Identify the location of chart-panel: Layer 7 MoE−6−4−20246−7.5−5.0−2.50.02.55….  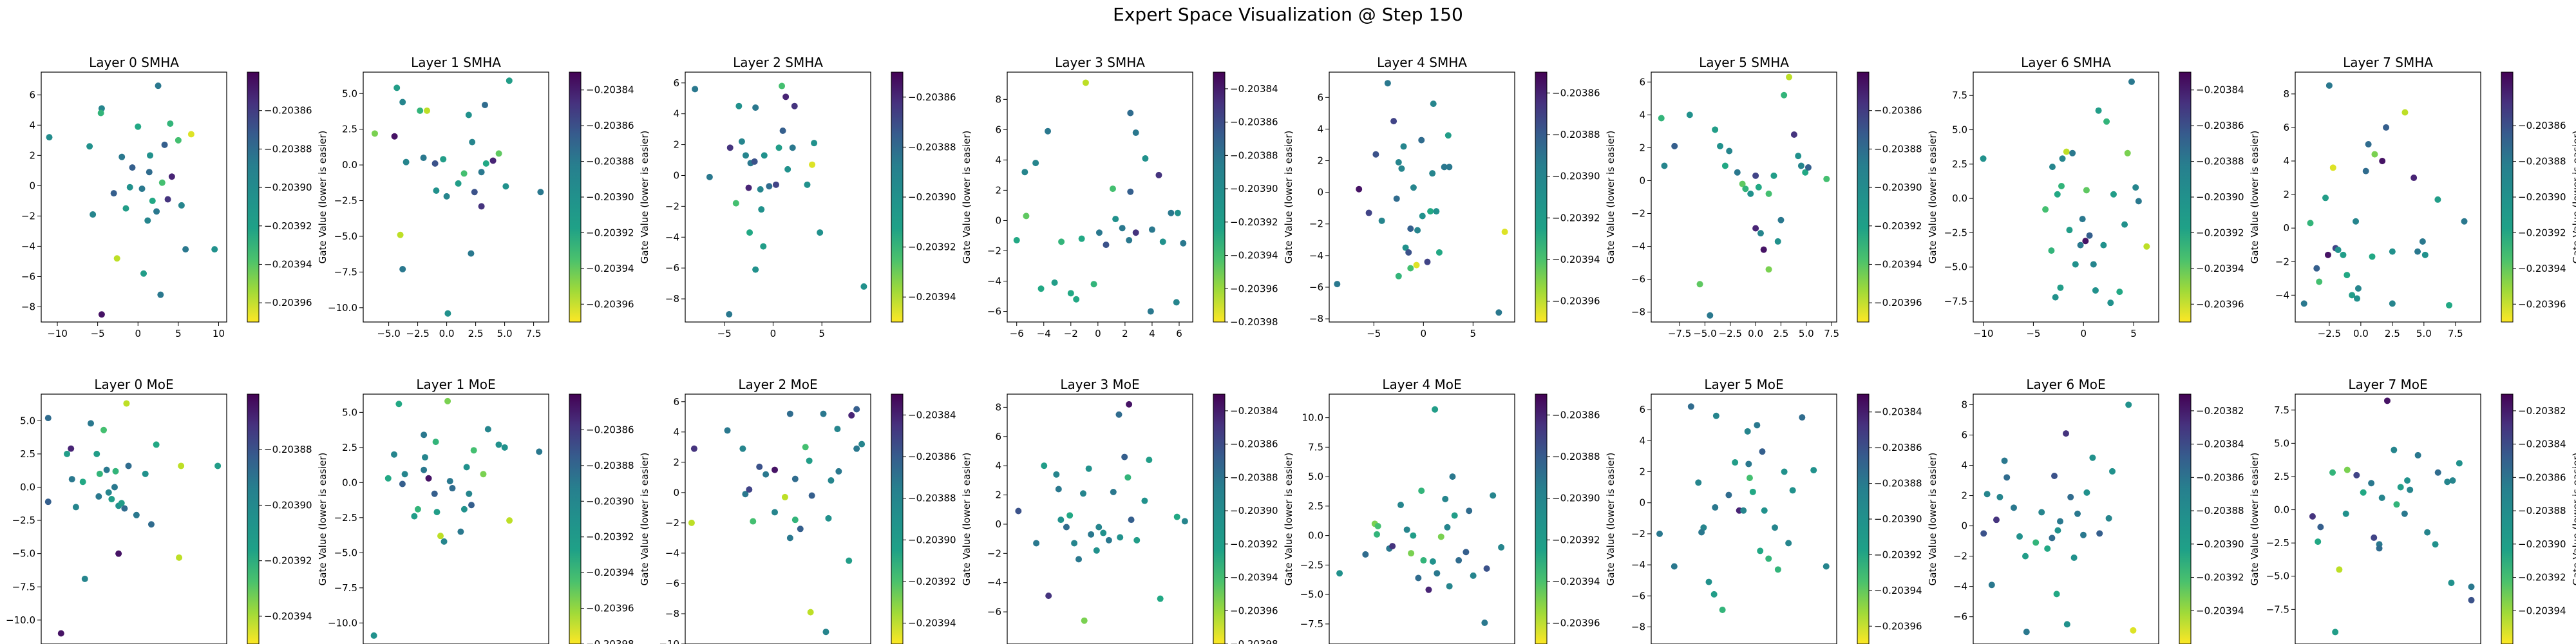
(2421, 511).